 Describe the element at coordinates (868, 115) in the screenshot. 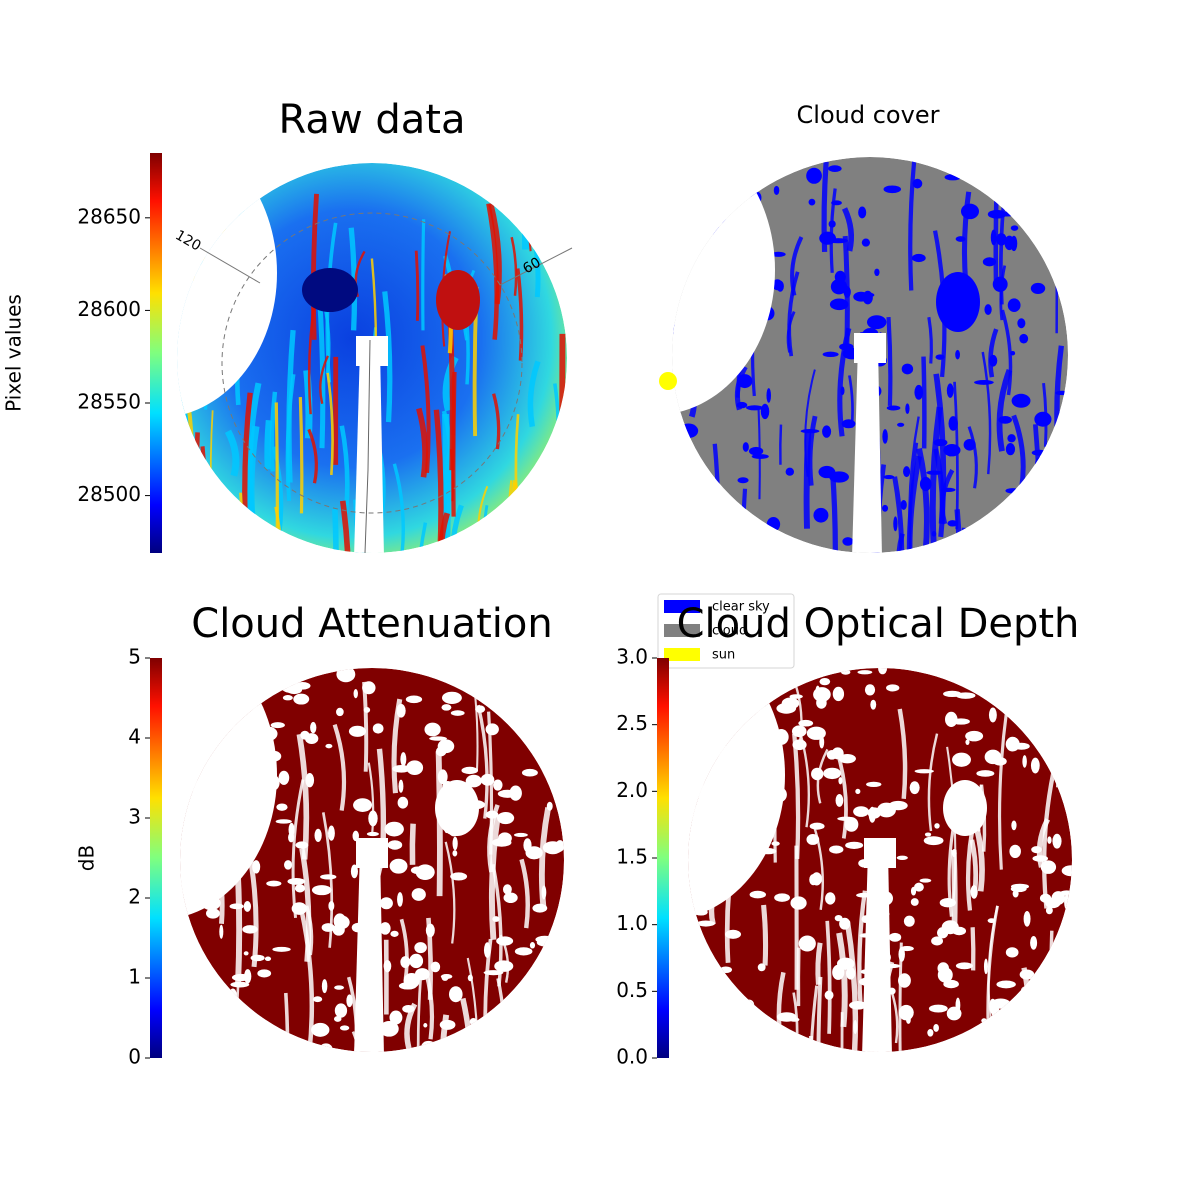

I see `panel-title: Cloud cover` at that location.